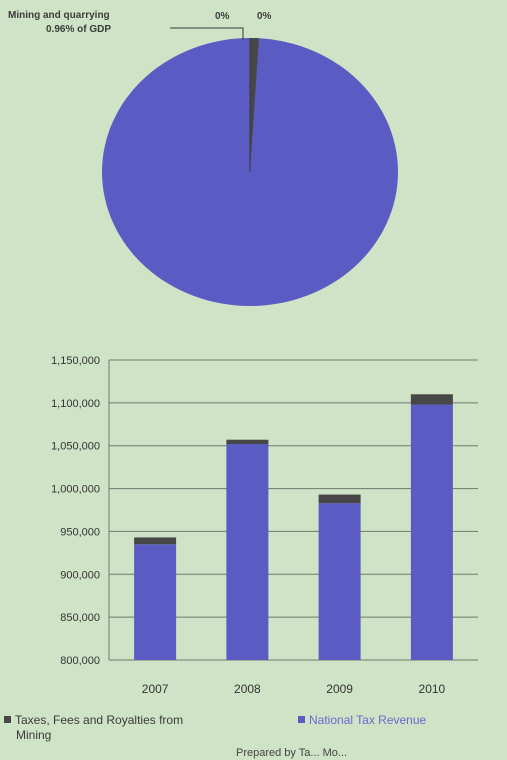 This screenshot has width=507, height=760. What do you see at coordinates (75, 447) in the screenshot?
I see `y-tick-label: 1,050,000` at bounding box center [75, 447].